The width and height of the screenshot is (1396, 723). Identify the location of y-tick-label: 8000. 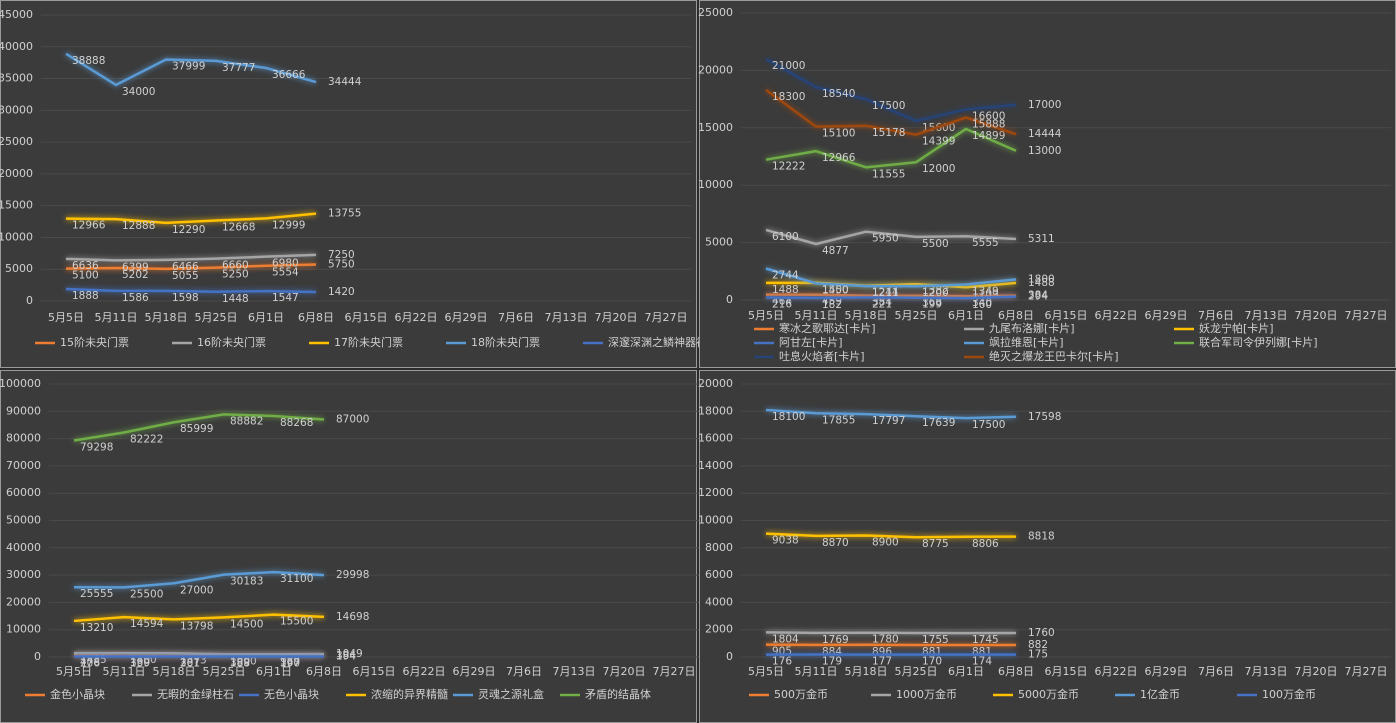
(719, 547).